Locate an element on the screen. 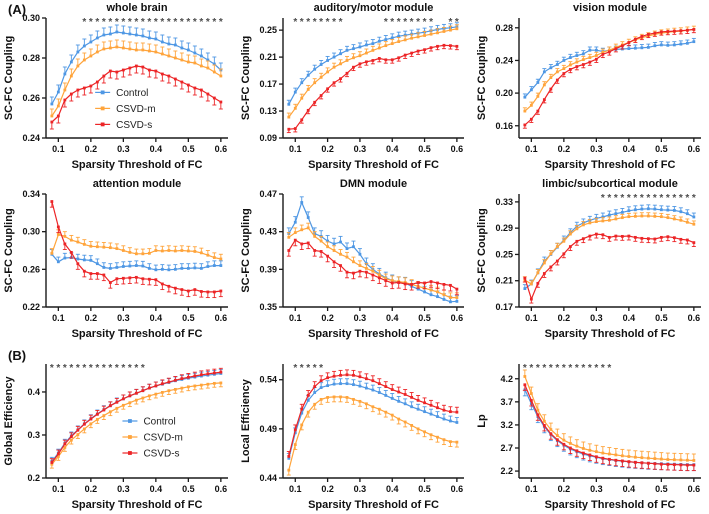 This screenshot has width=709, height=514. chart-title: DMN module is located at coordinates (373, 184).